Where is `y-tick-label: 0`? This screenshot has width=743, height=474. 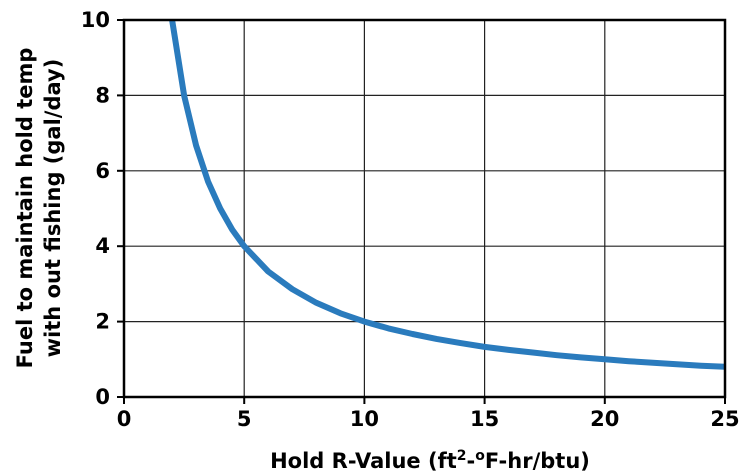 y-tick-label: 0 is located at coordinates (102, 397).